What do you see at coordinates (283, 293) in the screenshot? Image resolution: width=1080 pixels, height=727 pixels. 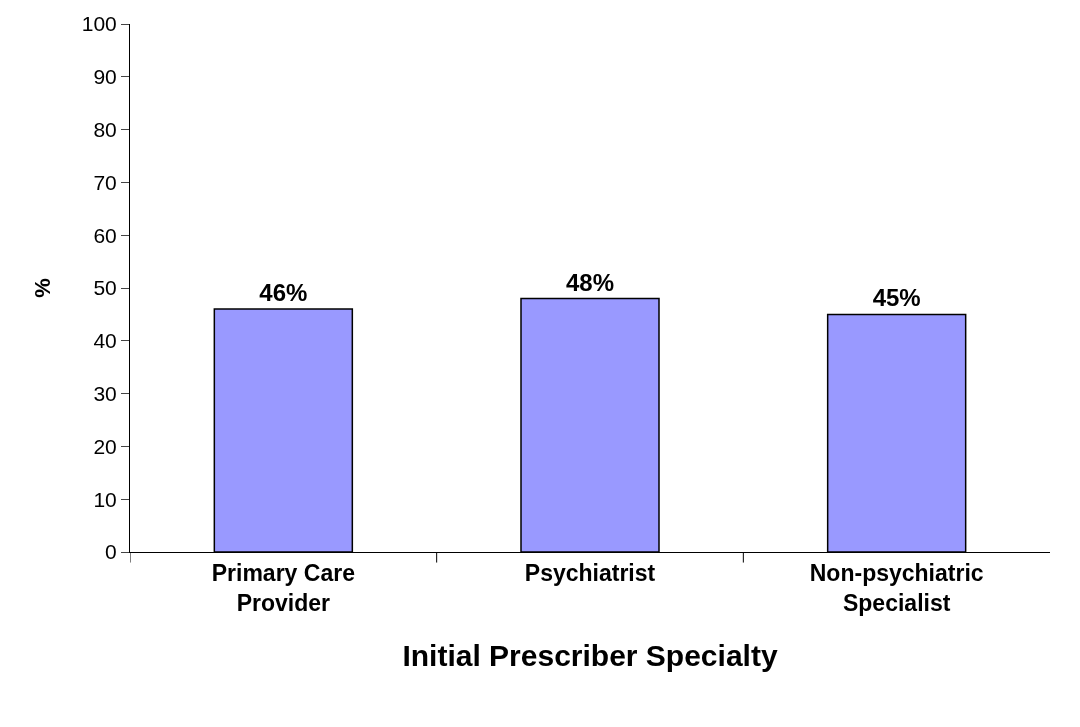 I see `data-label: 46%` at bounding box center [283, 293].